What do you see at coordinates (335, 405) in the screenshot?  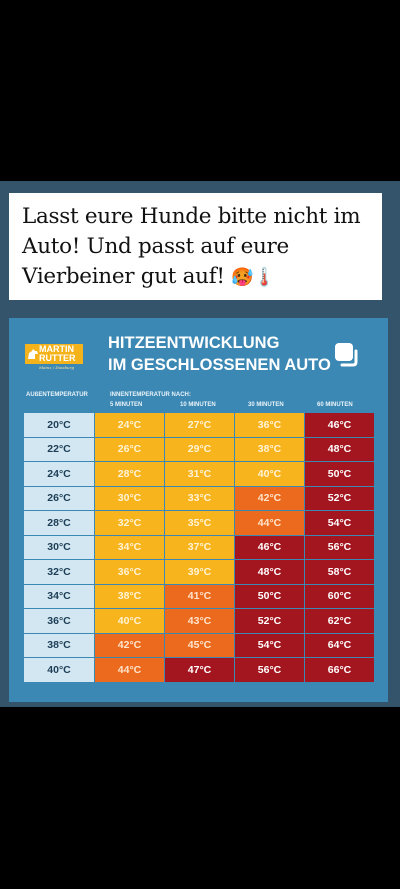 I see `header-col-60min: 60 MINUTEN` at bounding box center [335, 405].